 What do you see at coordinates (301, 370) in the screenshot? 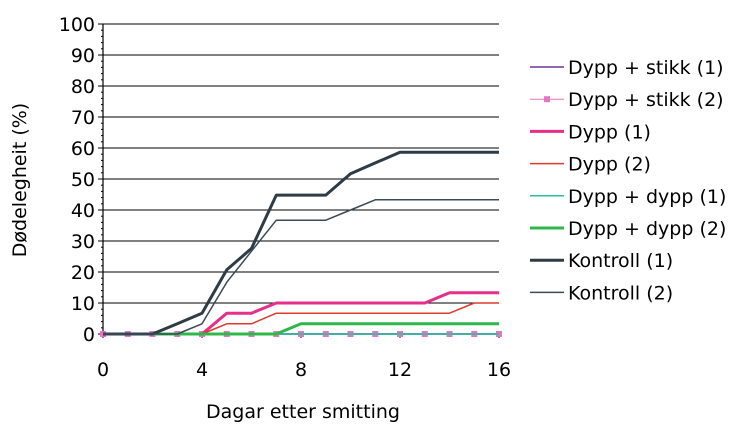
I see `x-tick-label: 8` at bounding box center [301, 370].